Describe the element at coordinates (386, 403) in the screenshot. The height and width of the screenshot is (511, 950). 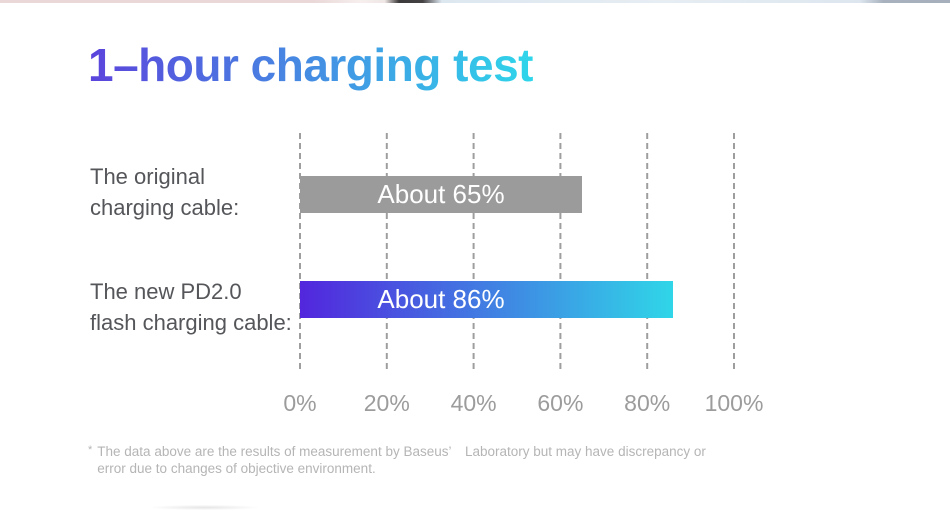
I see `x-axis-tick-label: 20%` at that location.